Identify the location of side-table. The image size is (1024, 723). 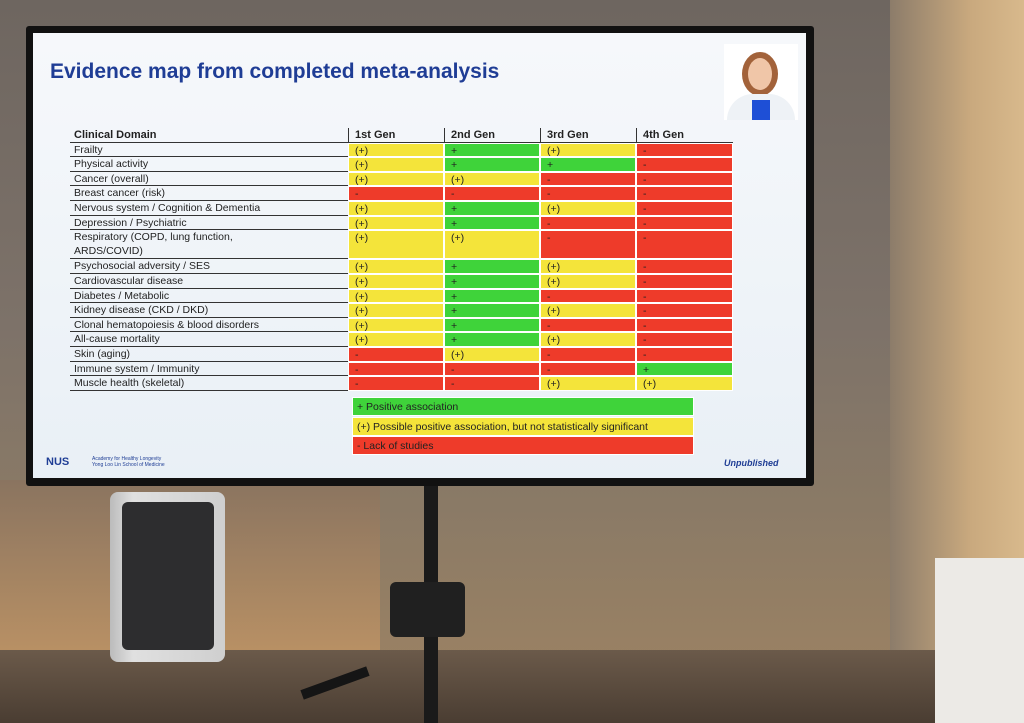
(979, 640).